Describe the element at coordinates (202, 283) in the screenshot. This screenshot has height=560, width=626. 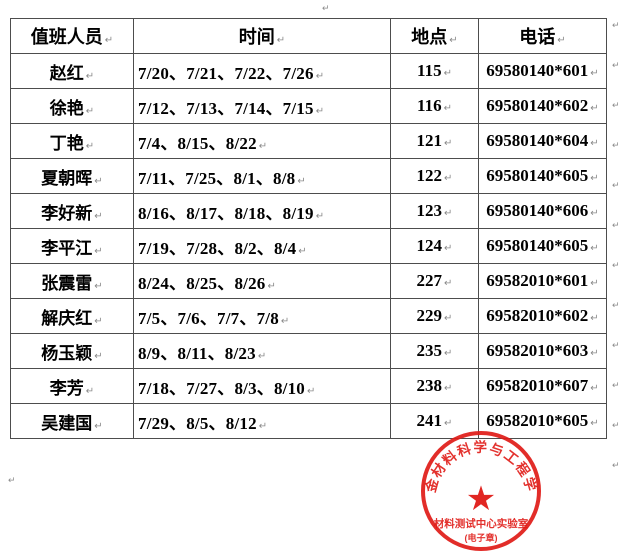
I see `cell-time-value: 8/24、8/25、8/26` at that location.